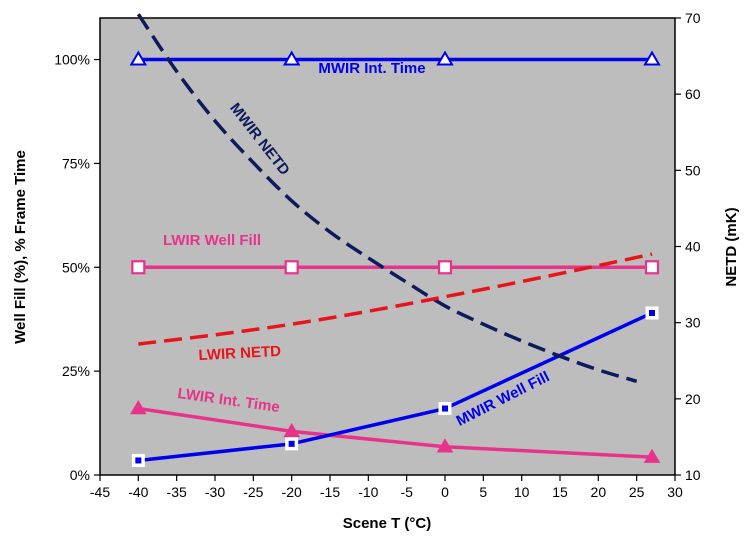 The height and width of the screenshot is (546, 748). What do you see at coordinates (253, 492) in the screenshot?
I see `x-tick-label: -25` at bounding box center [253, 492].